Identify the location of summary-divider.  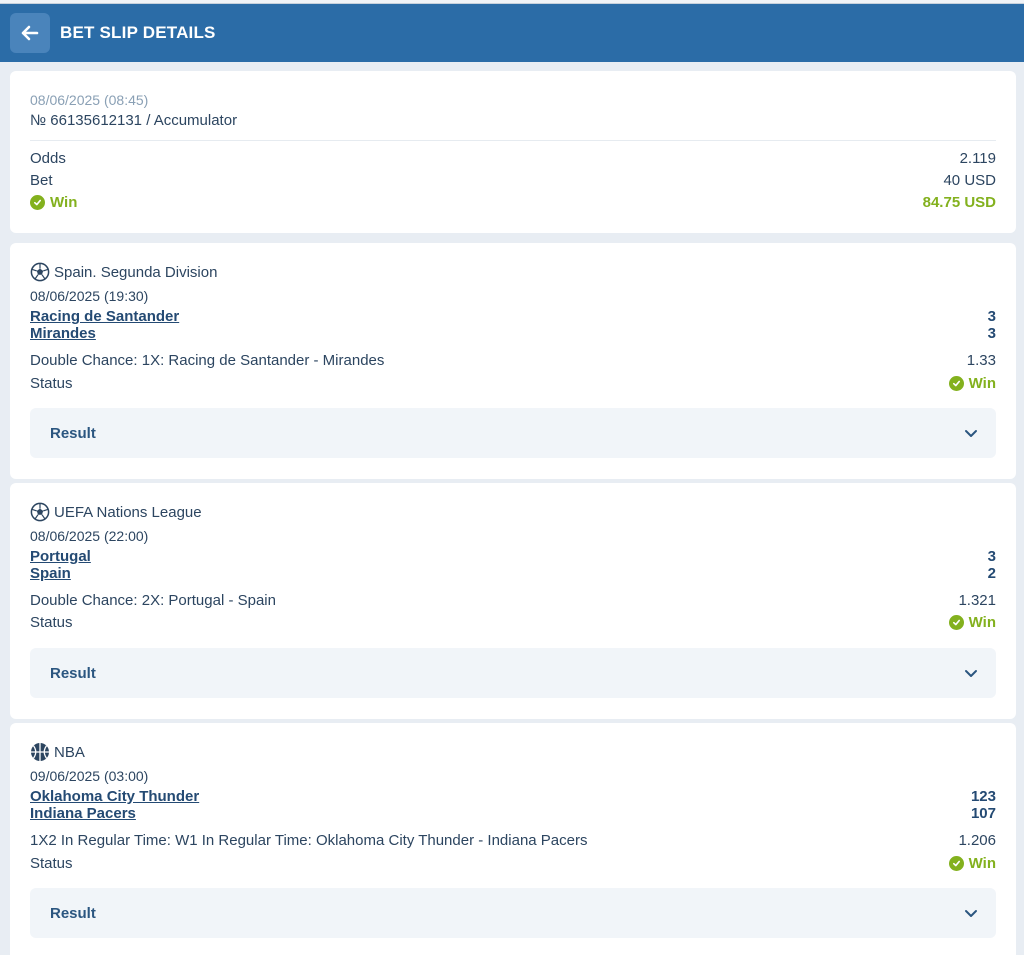
(513, 140).